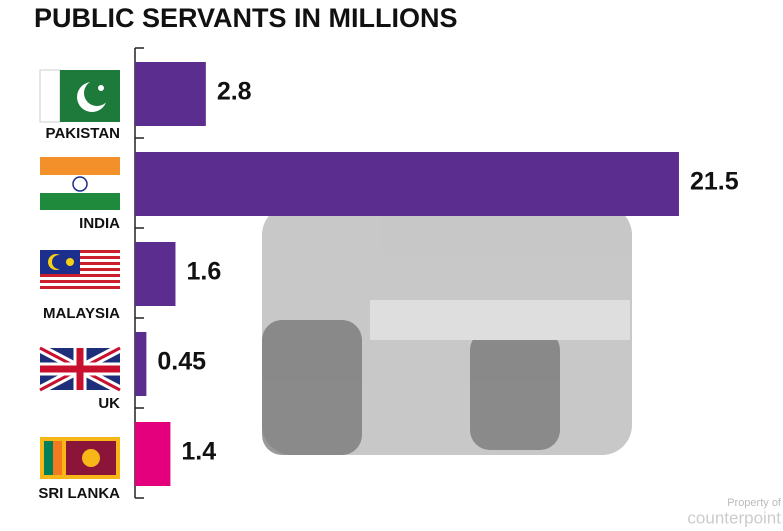 Image resolution: width=783 pixels, height=531 pixels. Describe the element at coordinates (181, 362) in the screenshot. I see `value-label: 0.45` at that location.